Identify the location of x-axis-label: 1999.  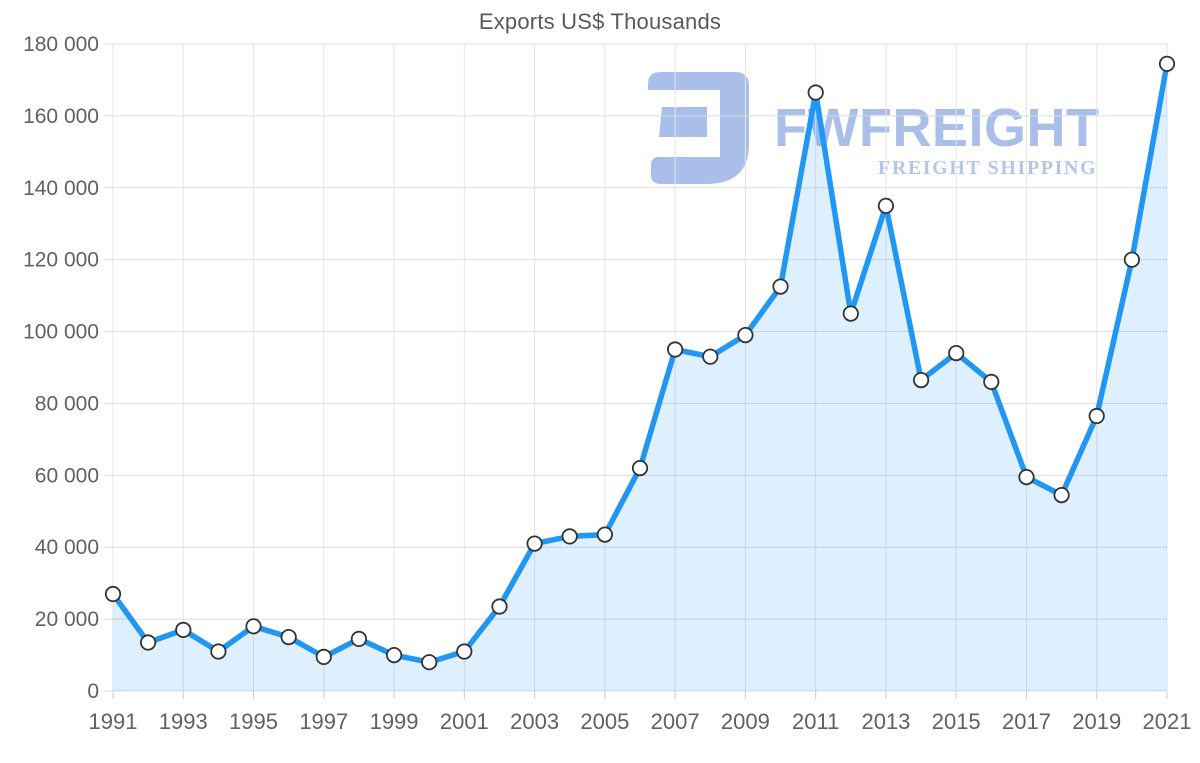
(394, 721).